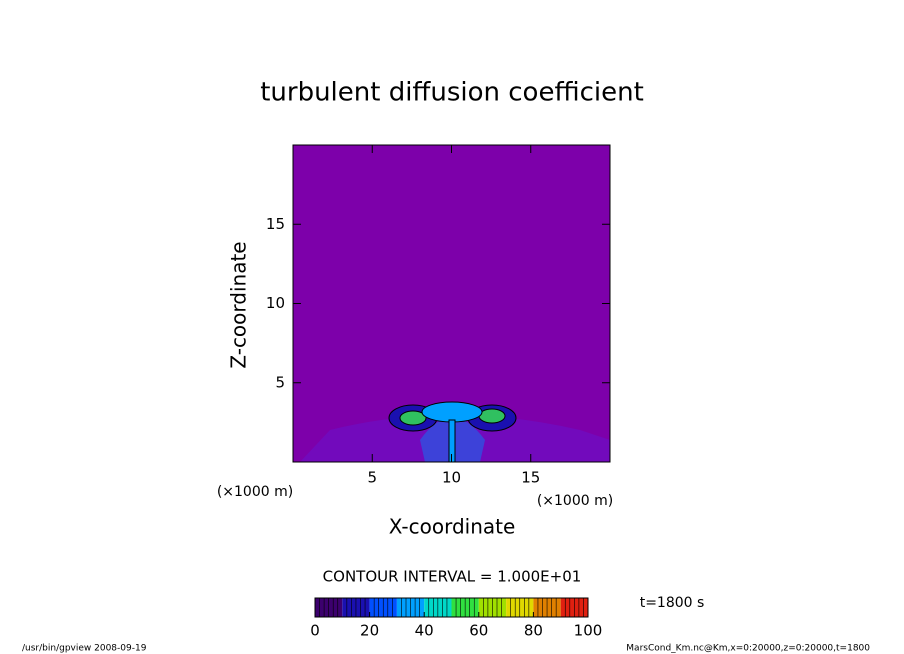  I want to click on y-unit: (×1000 m), so click(255, 492).